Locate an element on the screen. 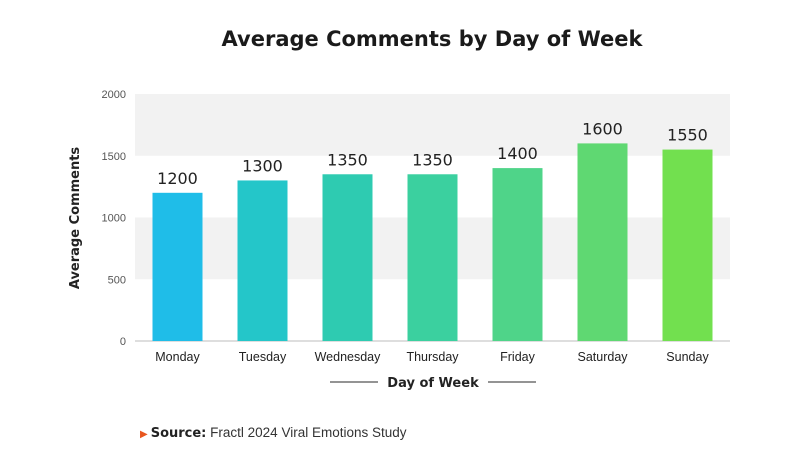 The image size is (800, 452). x-tick-tuesday: Tuesday is located at coordinates (263, 357).